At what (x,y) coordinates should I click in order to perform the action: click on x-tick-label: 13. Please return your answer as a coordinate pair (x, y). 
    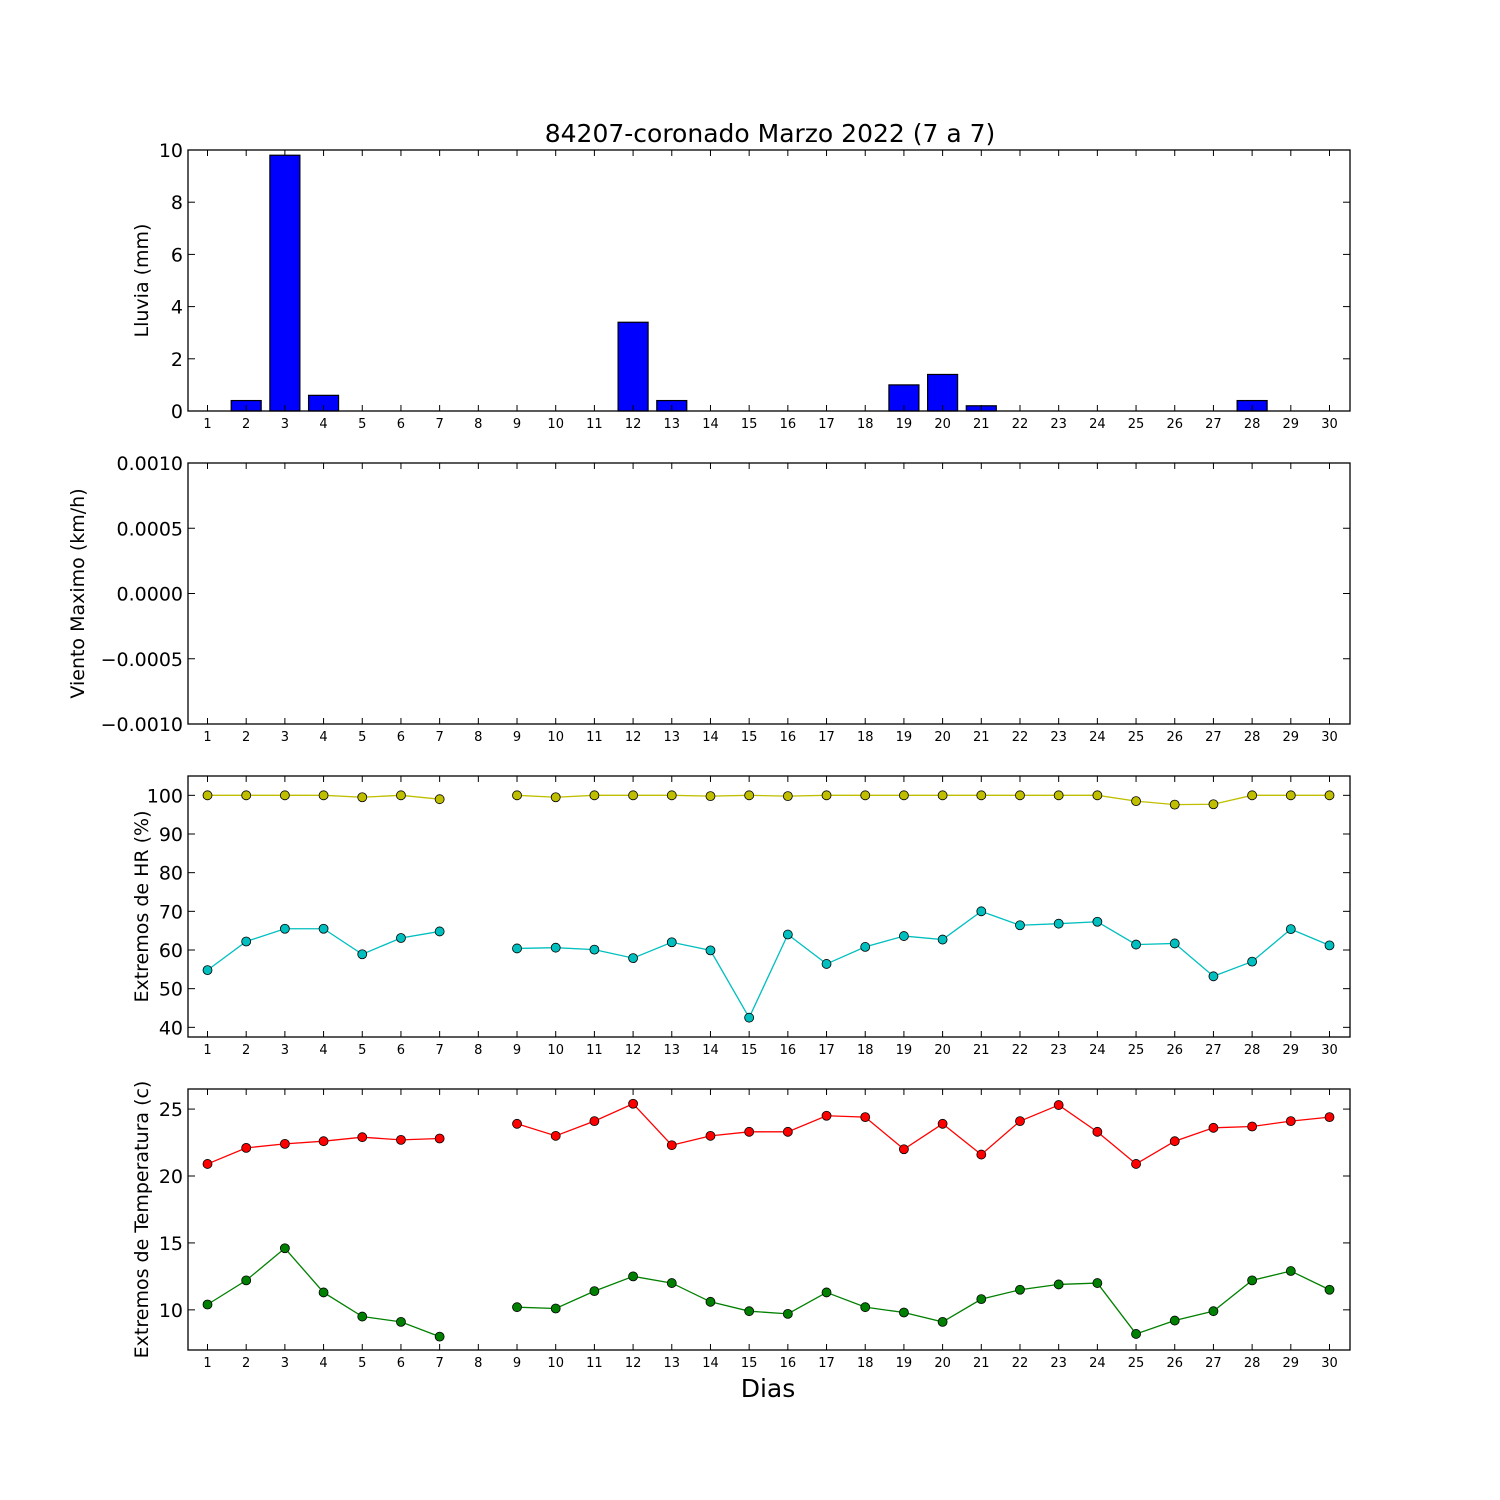
    Looking at the image, I should click on (672, 424).